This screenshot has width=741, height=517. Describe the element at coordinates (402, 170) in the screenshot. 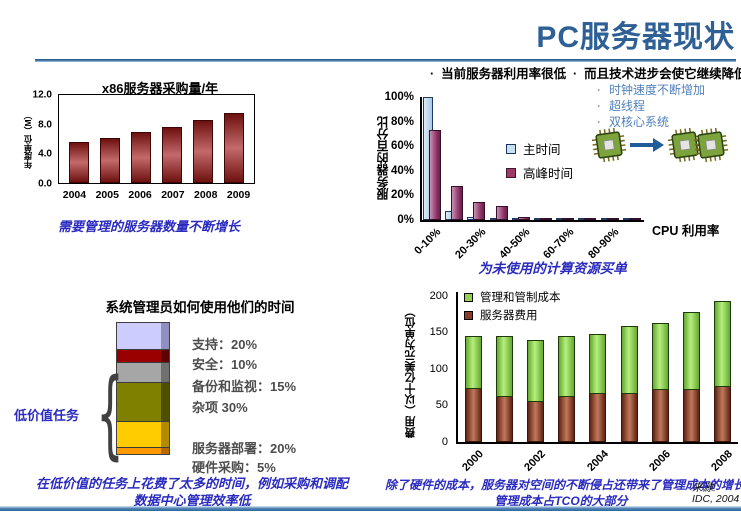

I see `axis-tick-label: 40%` at that location.